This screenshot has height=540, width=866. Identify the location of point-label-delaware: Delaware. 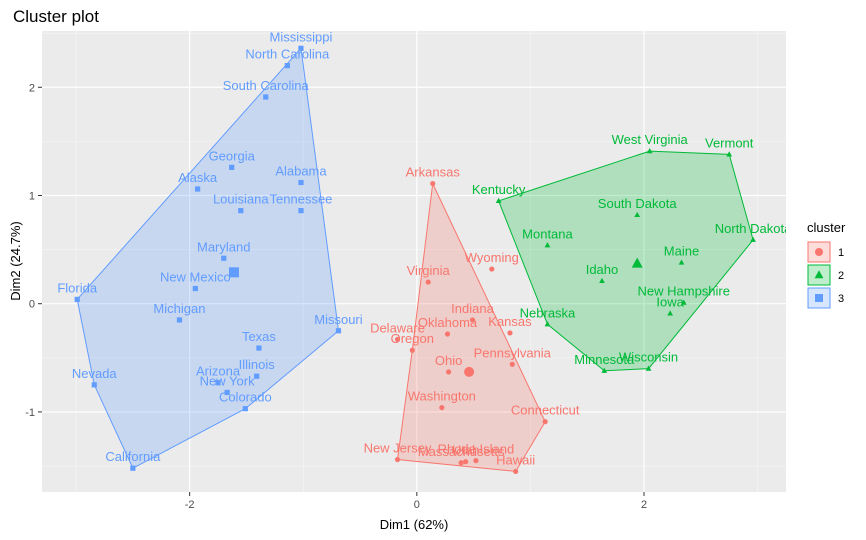
(397, 327).